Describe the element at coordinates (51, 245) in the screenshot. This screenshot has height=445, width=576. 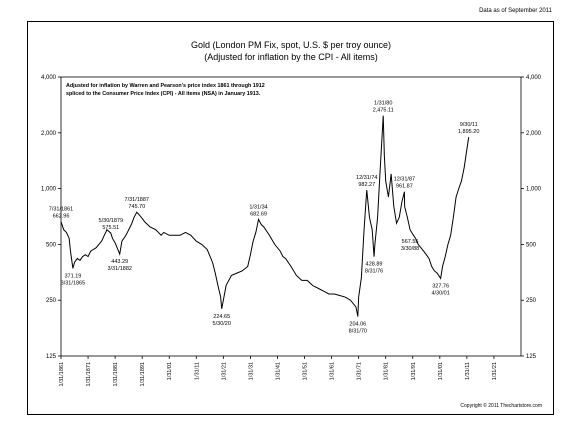
I see `y-tick-label-left: 500` at that location.